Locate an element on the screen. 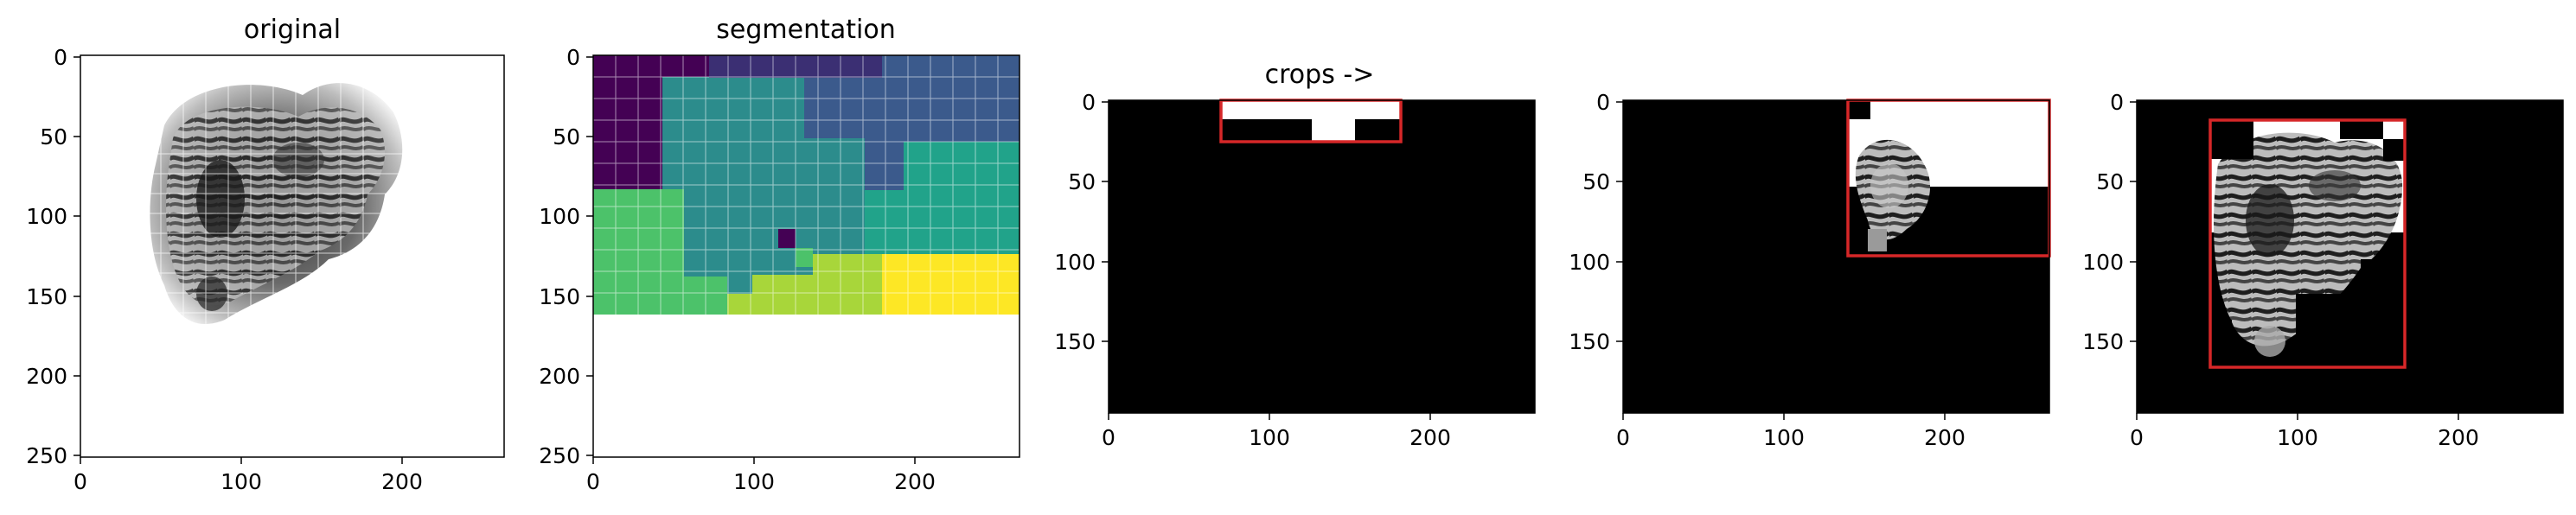 The width and height of the screenshot is (2576, 515). brain-image is located at coordinates (276, 204).